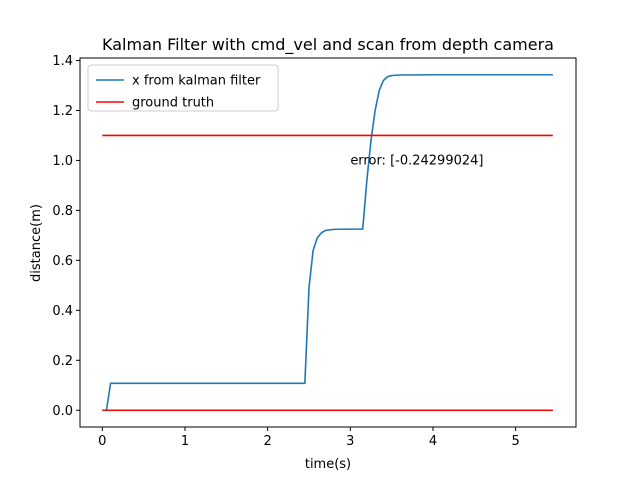  I want to click on legend: x from kalman filter ground truth, so click(183, 88).